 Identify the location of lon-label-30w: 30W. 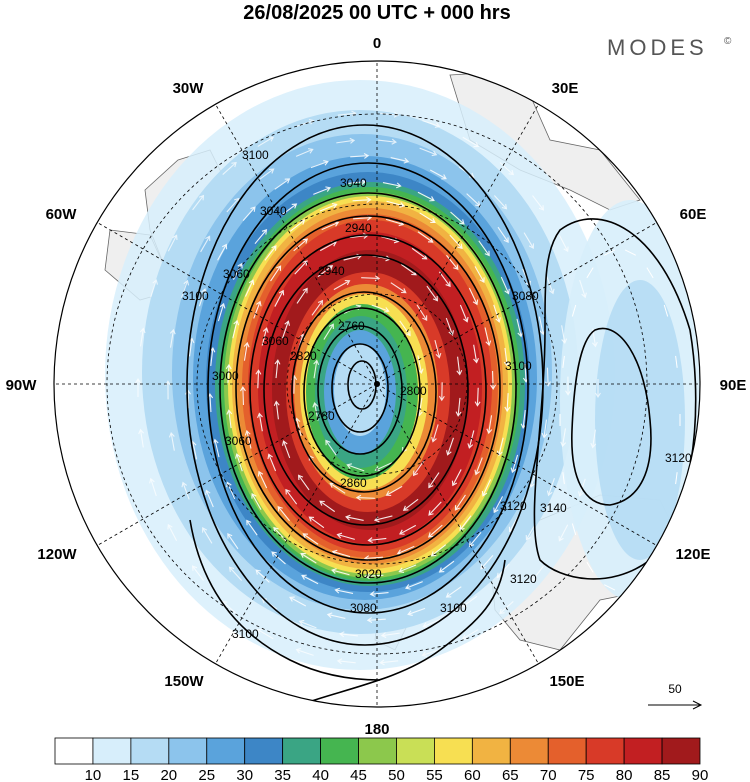
(189, 88).